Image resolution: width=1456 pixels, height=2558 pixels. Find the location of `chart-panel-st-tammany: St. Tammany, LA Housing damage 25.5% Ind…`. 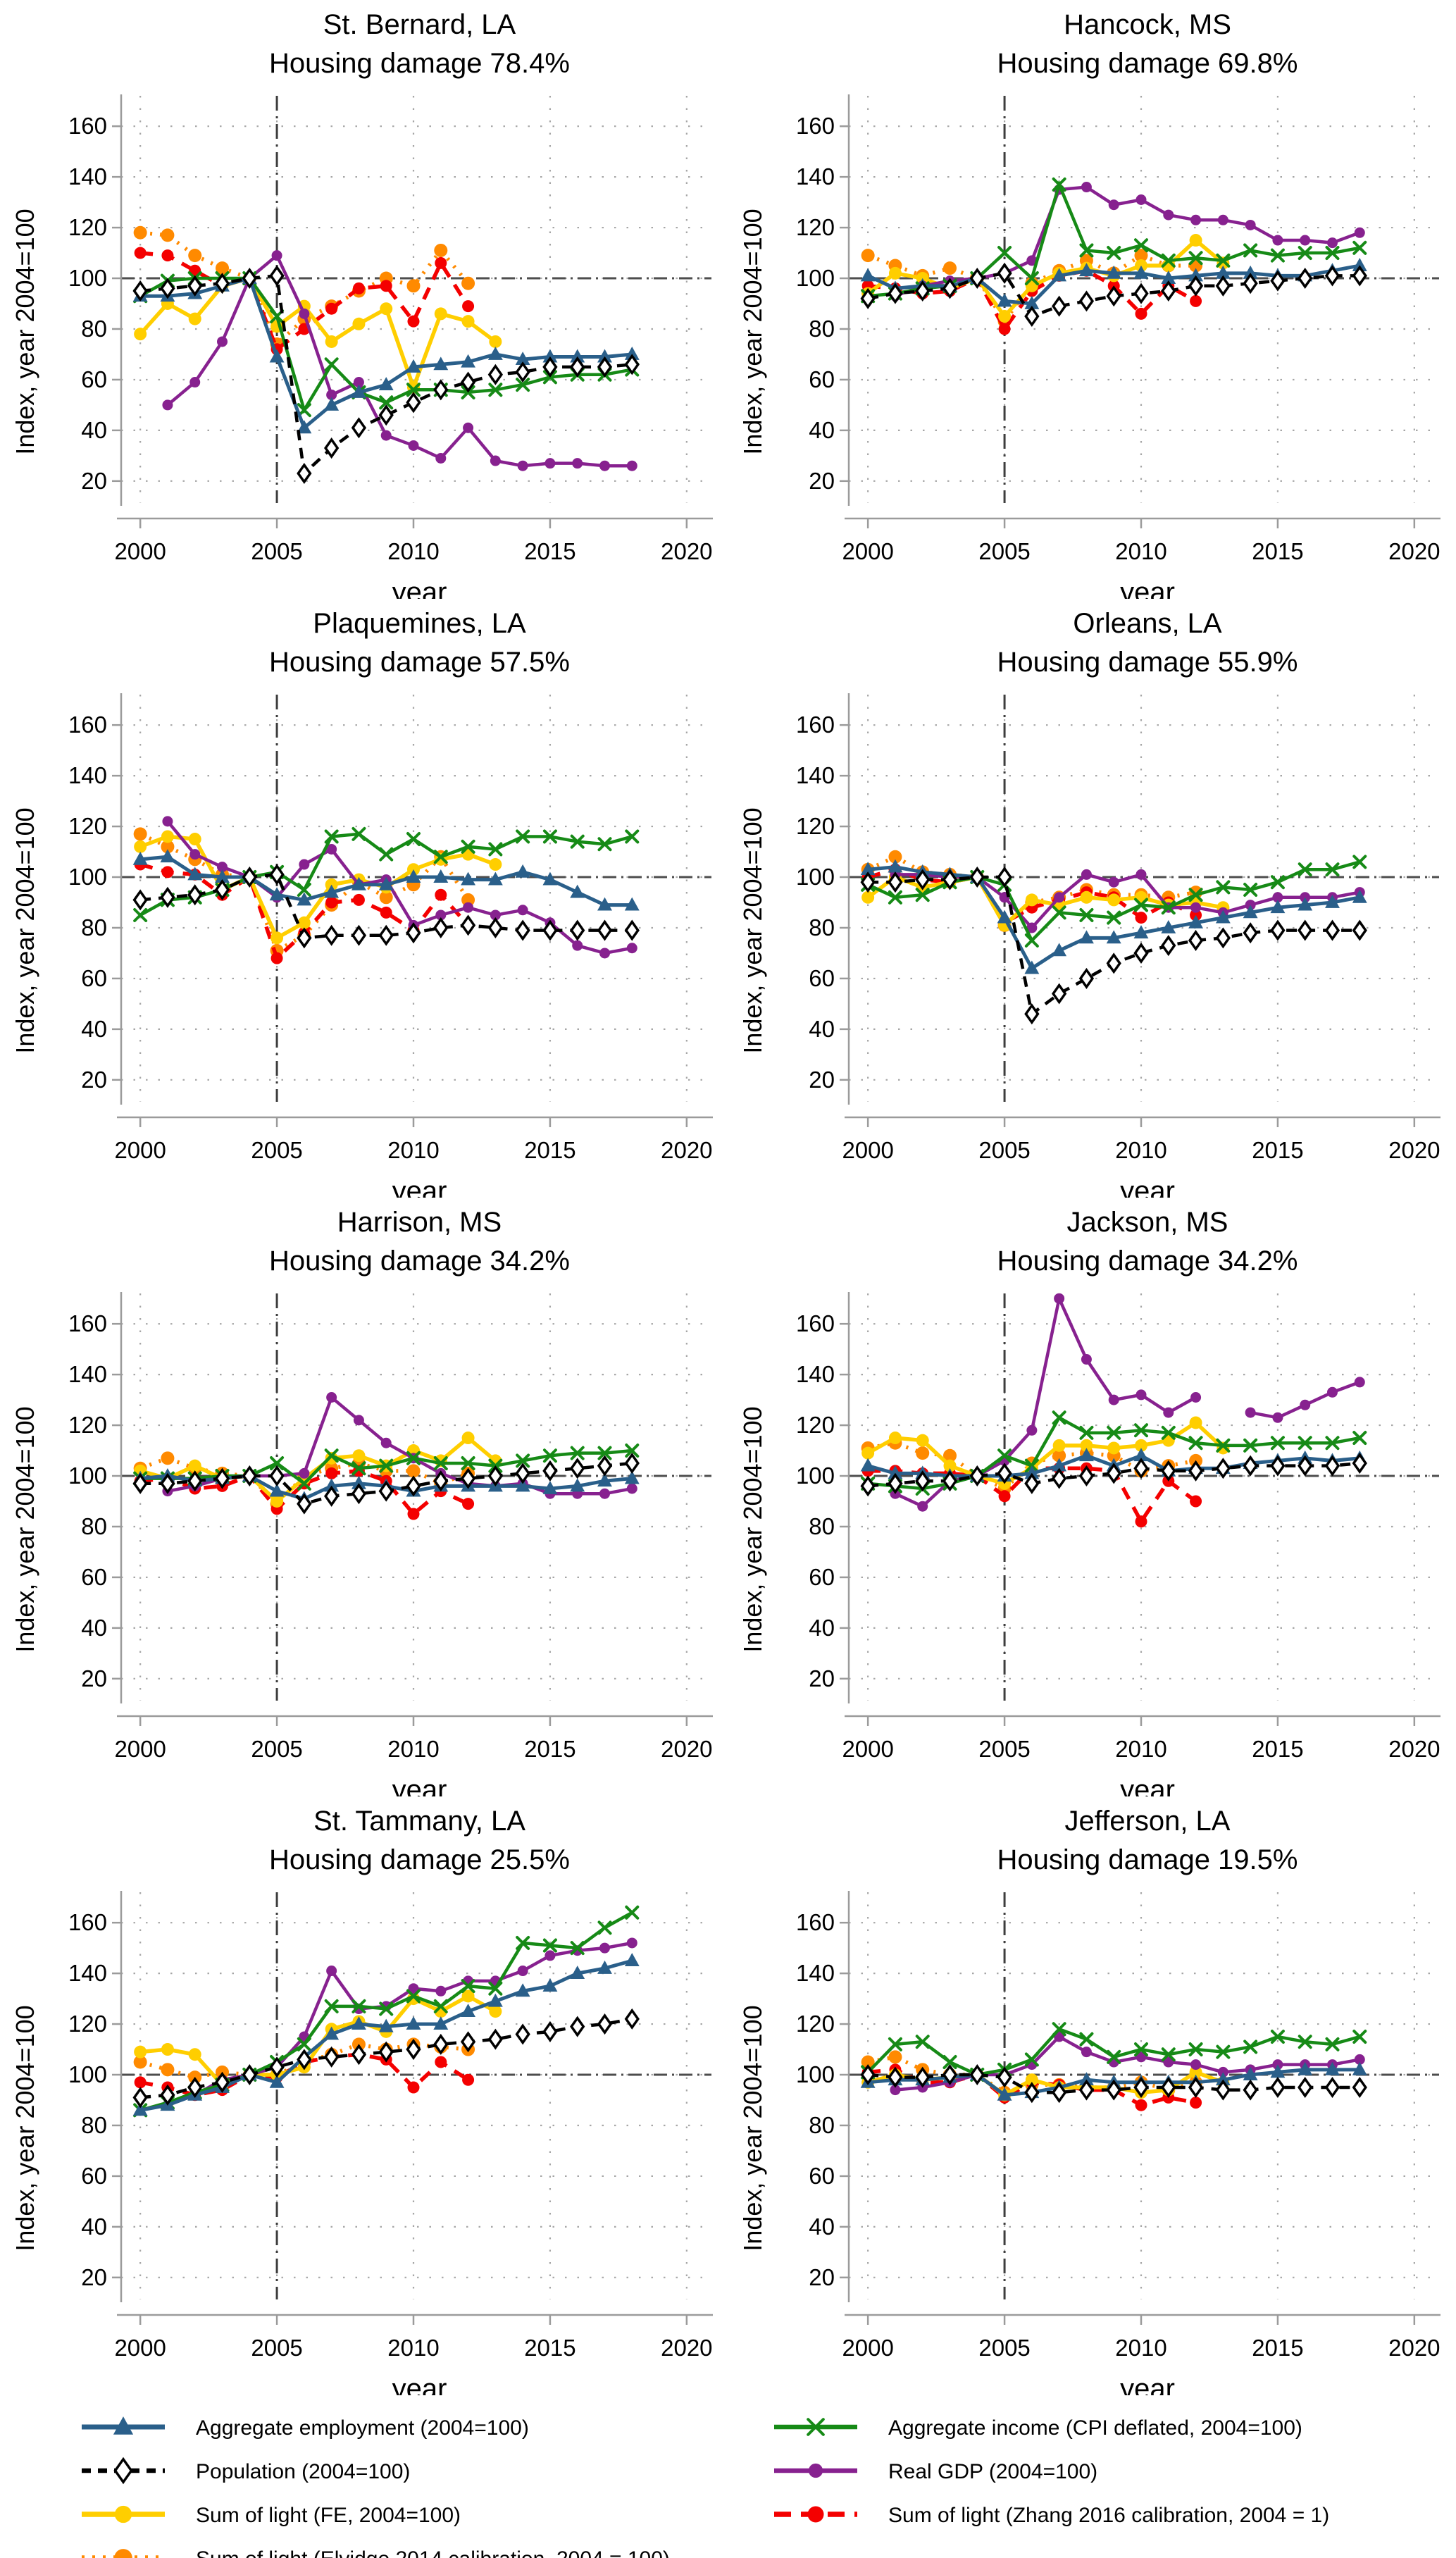

chart-panel-st-tammany: St. Tammany, LA Housing damage 25.5% Ind… is located at coordinates (364, 2095).